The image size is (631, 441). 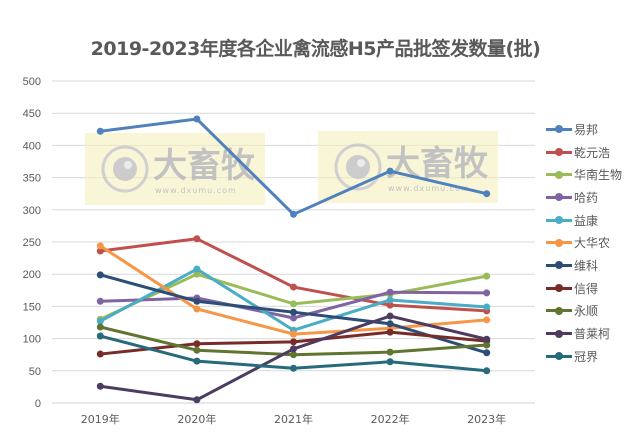 What do you see at coordinates (584, 333) in the screenshot?
I see `legend-item: 普莱柯` at bounding box center [584, 333].